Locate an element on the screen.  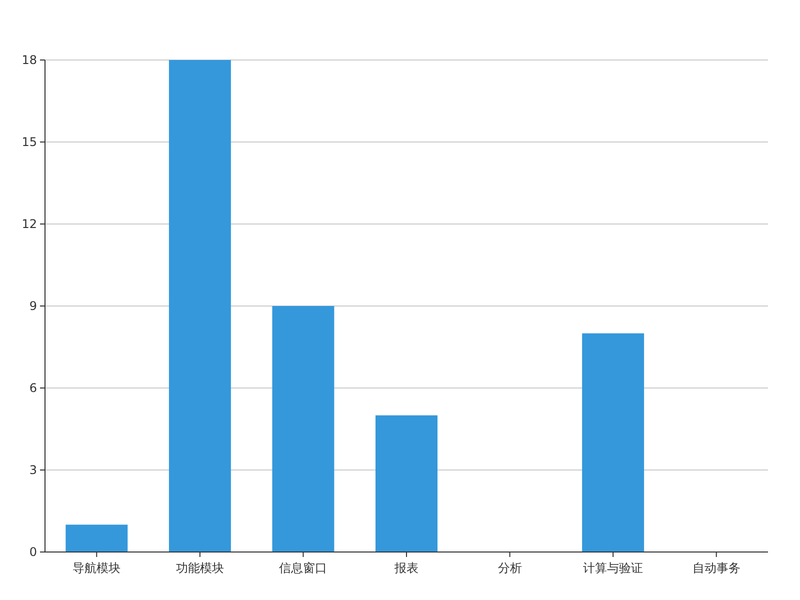
y-tick-label: 9 is located at coordinates (33, 306).